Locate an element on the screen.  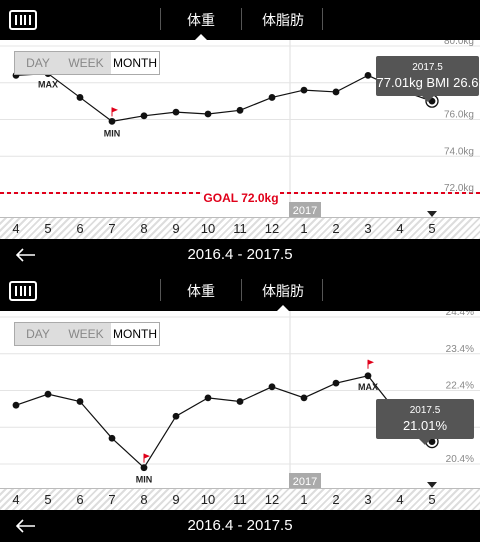
date-range: 2016.4 - 2017.5 is located at coordinates (240, 254).